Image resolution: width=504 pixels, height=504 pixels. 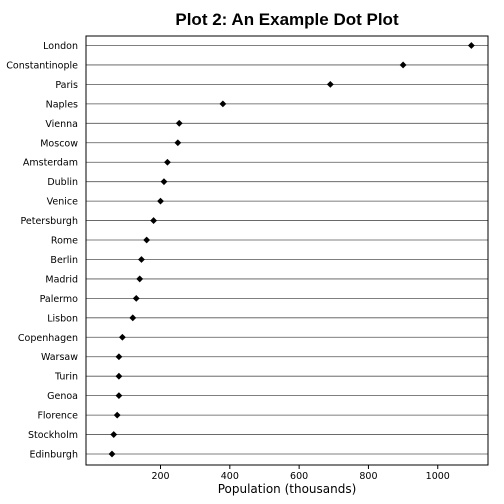 I want to click on data-point-moscow, so click(x=178, y=143).